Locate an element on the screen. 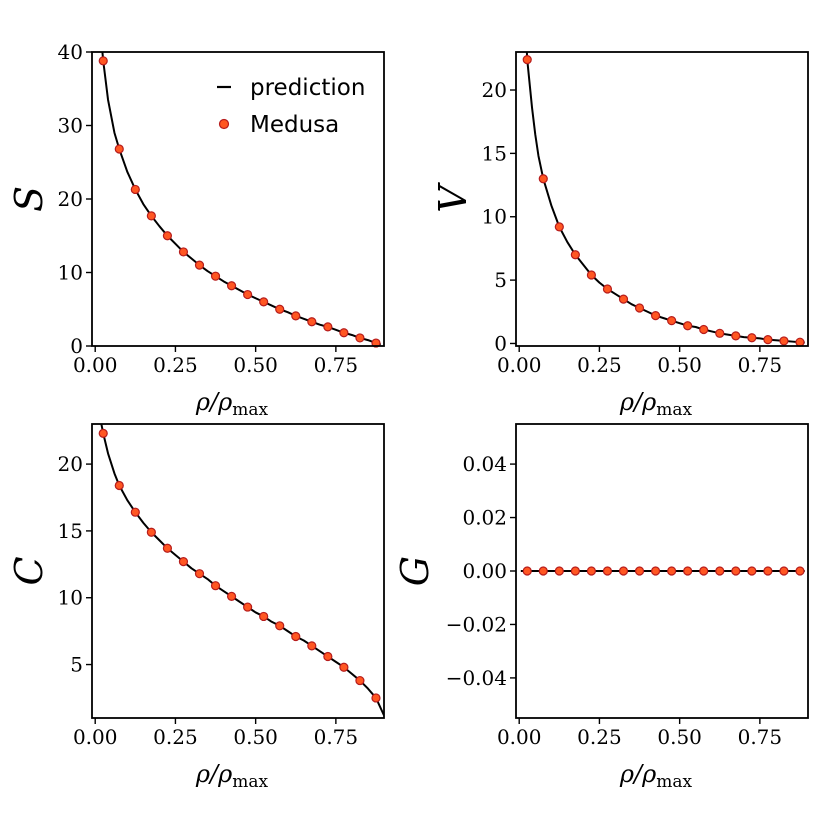  y-tick-label-s: 0 is located at coordinates (76, 346).